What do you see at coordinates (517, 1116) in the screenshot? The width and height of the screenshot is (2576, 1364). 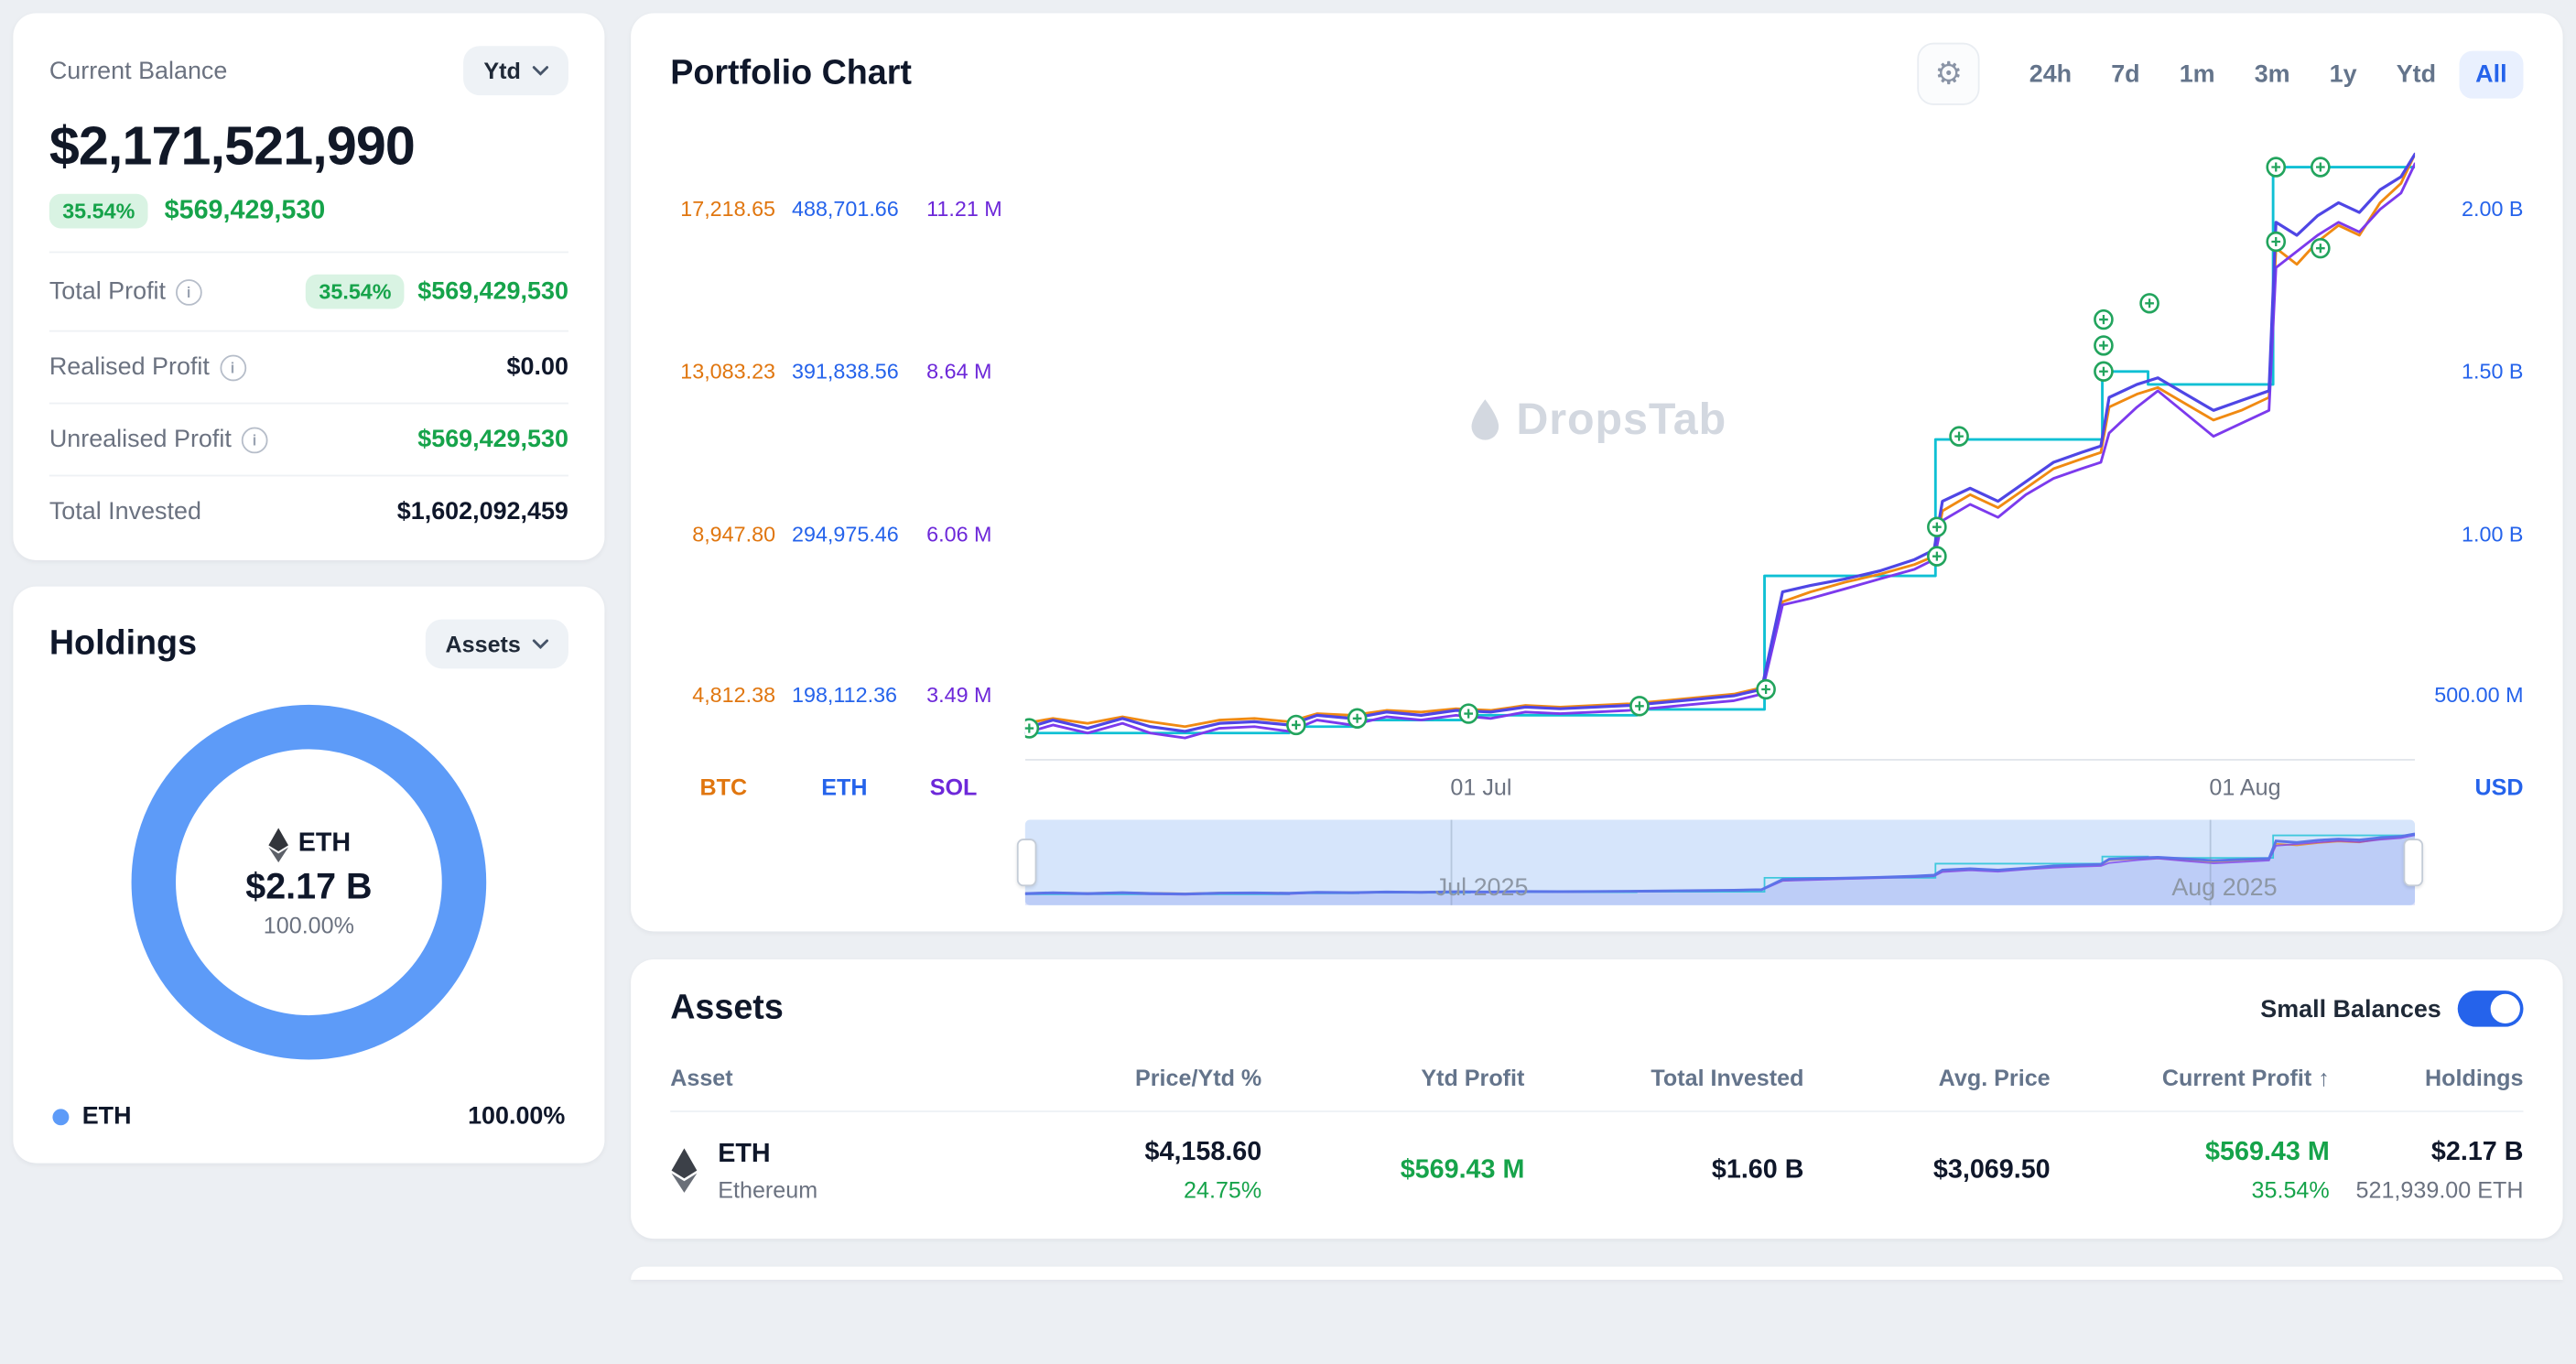 I see `legend-asset-percent: 100.00%` at bounding box center [517, 1116].